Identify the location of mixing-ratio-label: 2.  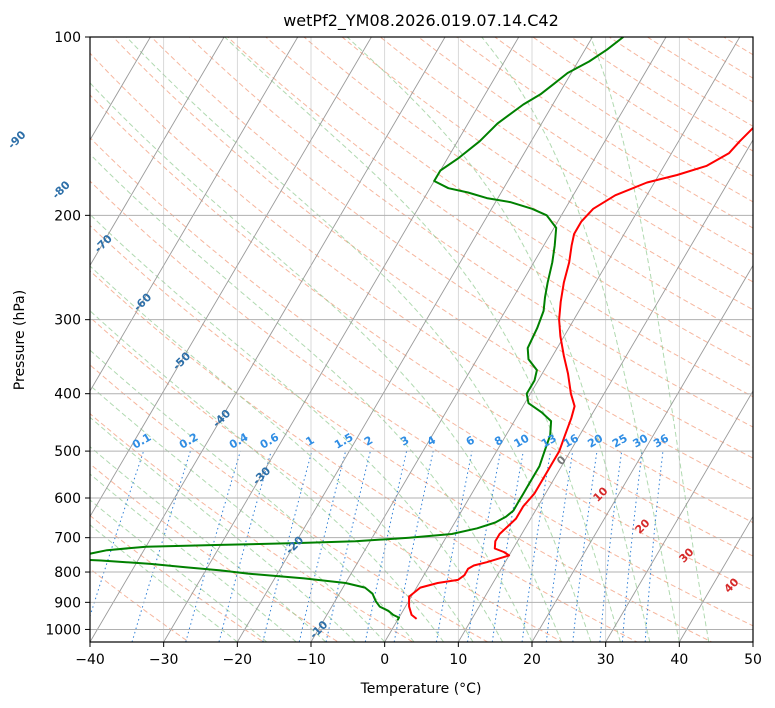
(368, 441).